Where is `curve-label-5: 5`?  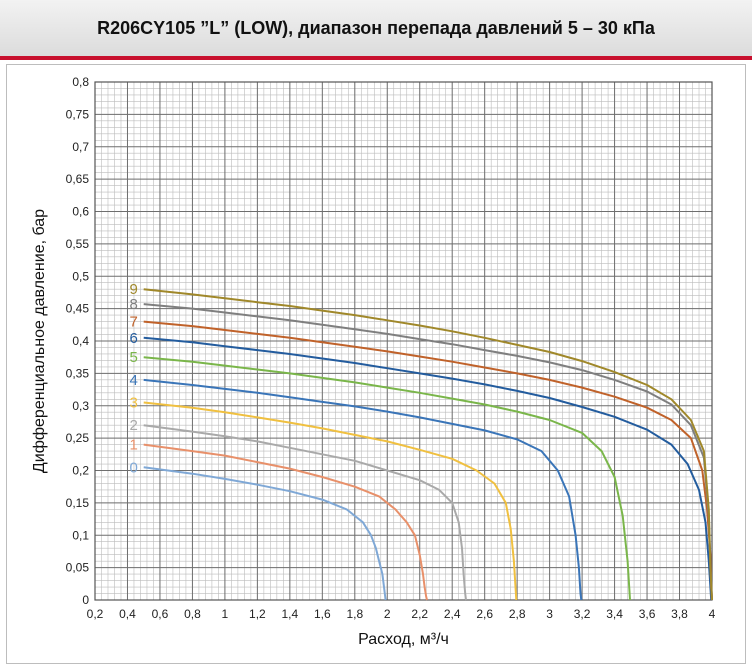 curve-label-5: 5 is located at coordinates (134, 357).